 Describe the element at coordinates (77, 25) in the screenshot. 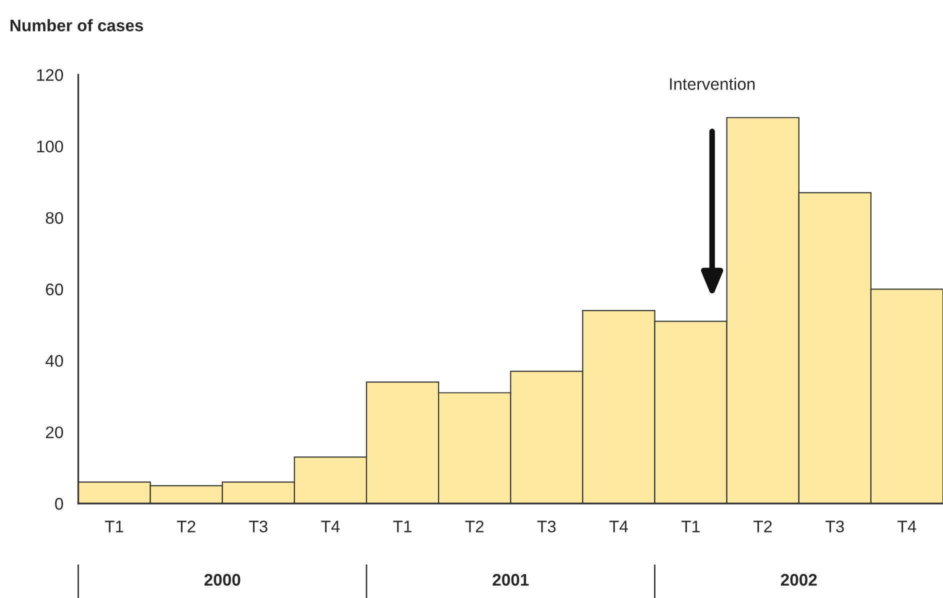

I see `y-axis-title: Number of cases` at that location.